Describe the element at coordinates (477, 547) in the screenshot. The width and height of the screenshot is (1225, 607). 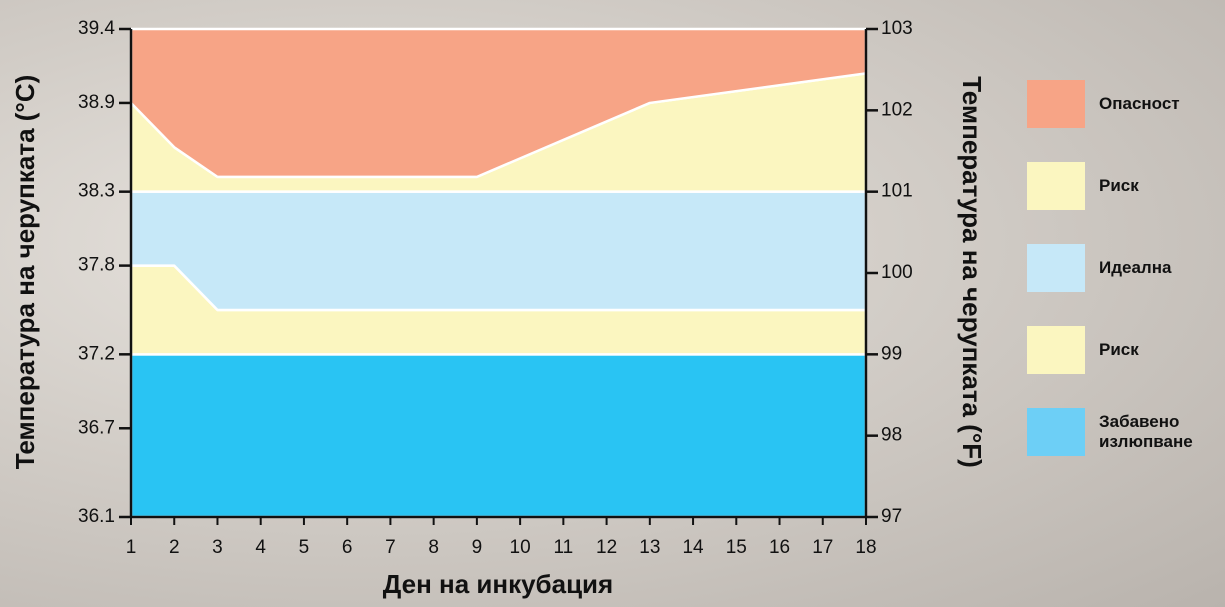
I see `x-tick-label: 9` at that location.